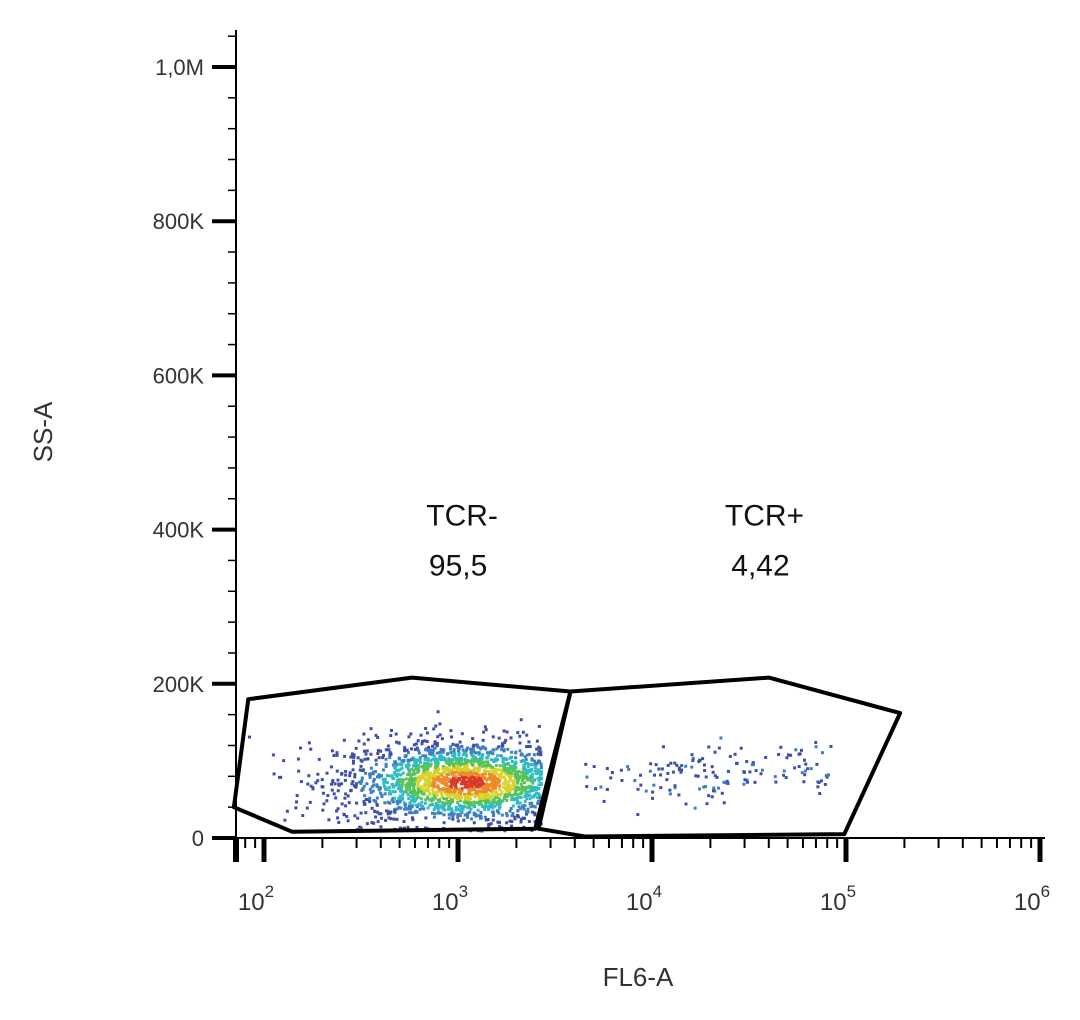 Image resolution: width=1080 pixels, height=1020 pixels. Describe the element at coordinates (43, 431) in the screenshot. I see `y-axis-title: SS-A` at that location.